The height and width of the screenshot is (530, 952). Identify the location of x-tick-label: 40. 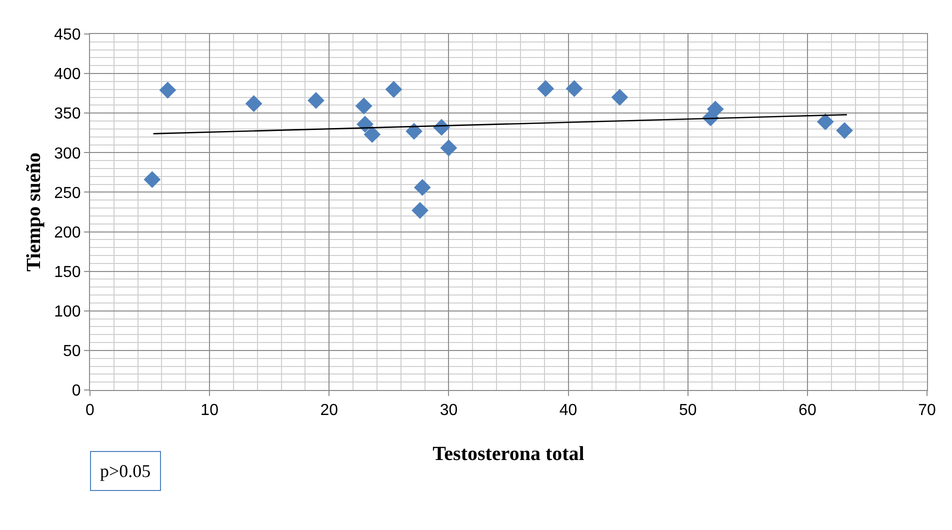
(568, 411).